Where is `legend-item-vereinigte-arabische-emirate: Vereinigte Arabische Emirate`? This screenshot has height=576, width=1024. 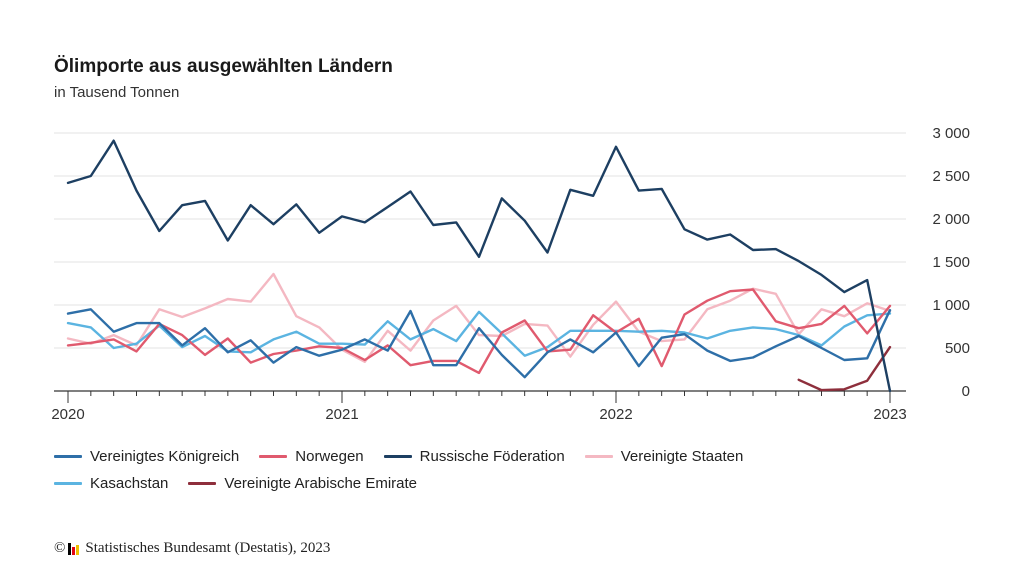
legend-item-vereinigte-arabische-emirate: Vereinigte Arabische Emirate is located at coordinates (302, 483).